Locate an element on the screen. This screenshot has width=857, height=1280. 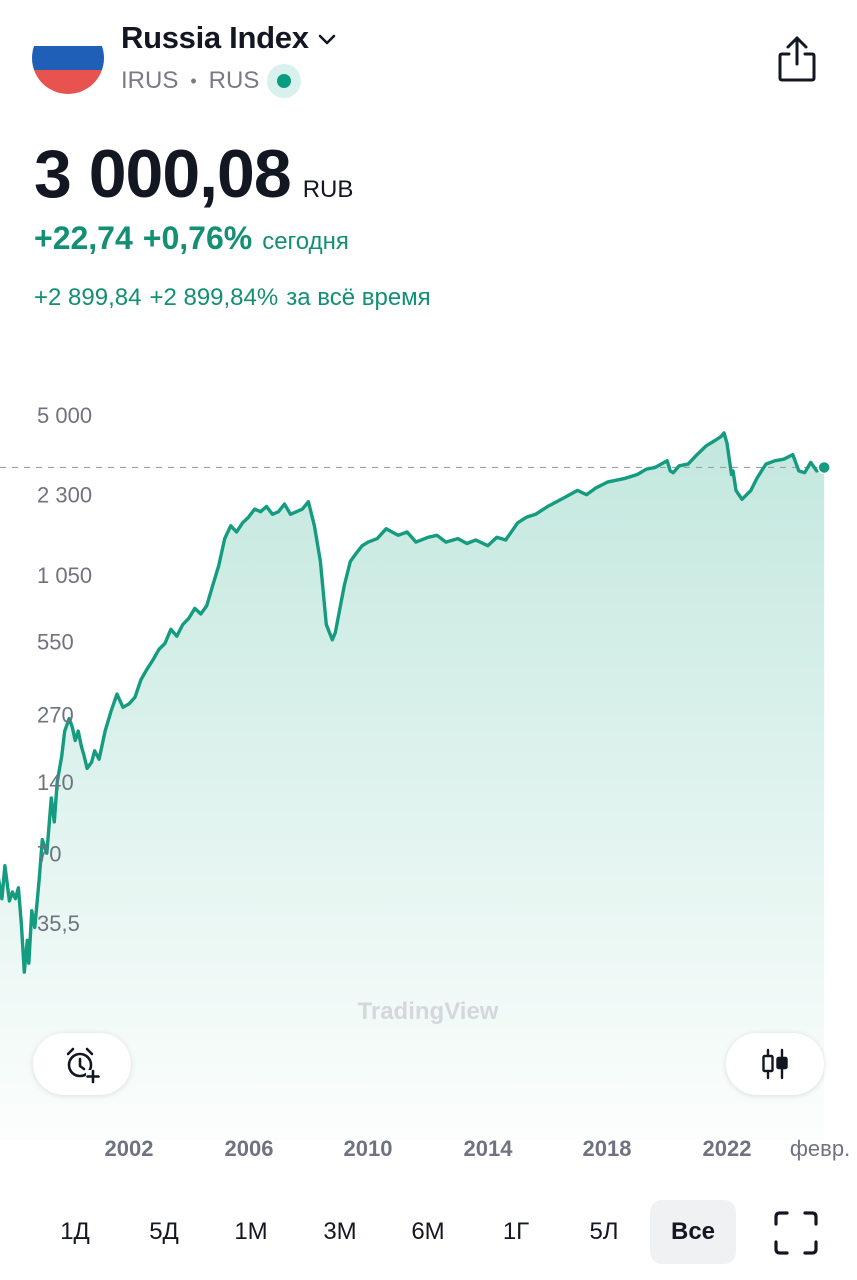
flag-stripe-blue is located at coordinates (68, 58).